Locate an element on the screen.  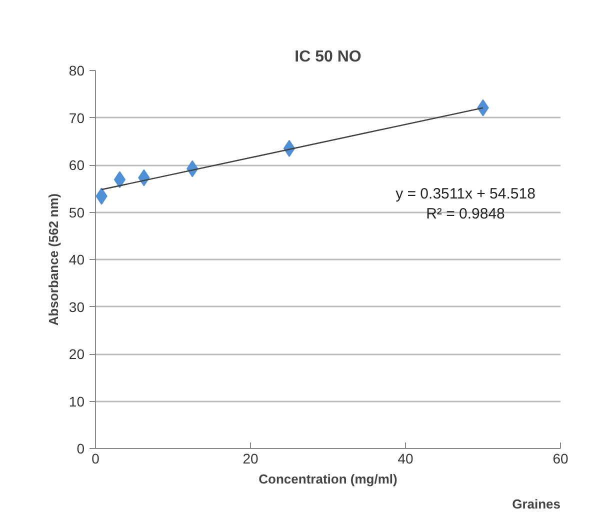
x-tick-label: 0 is located at coordinates (96, 458).